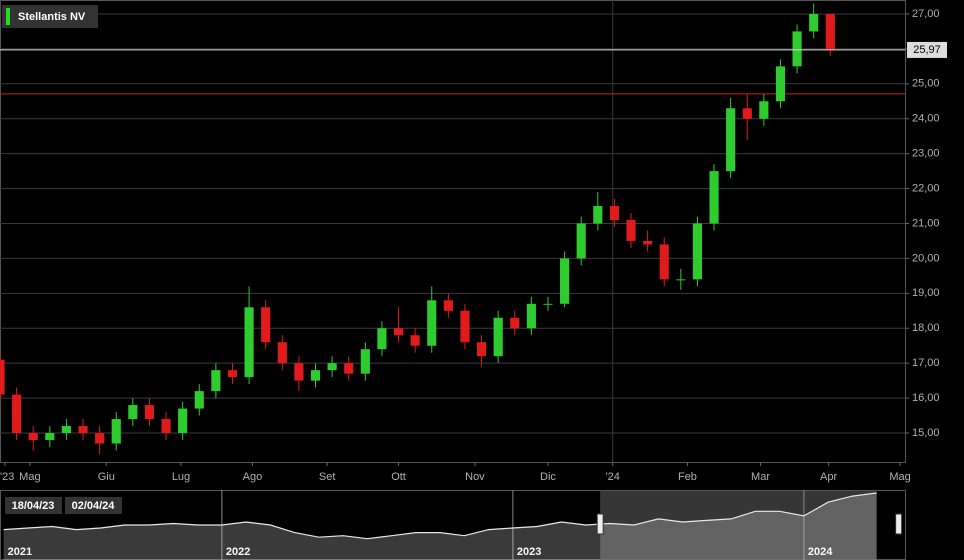 Image resolution: width=964 pixels, height=560 pixels. Describe the element at coordinates (181, 477) in the screenshot. I see `x-tick-label: Lug` at that location.